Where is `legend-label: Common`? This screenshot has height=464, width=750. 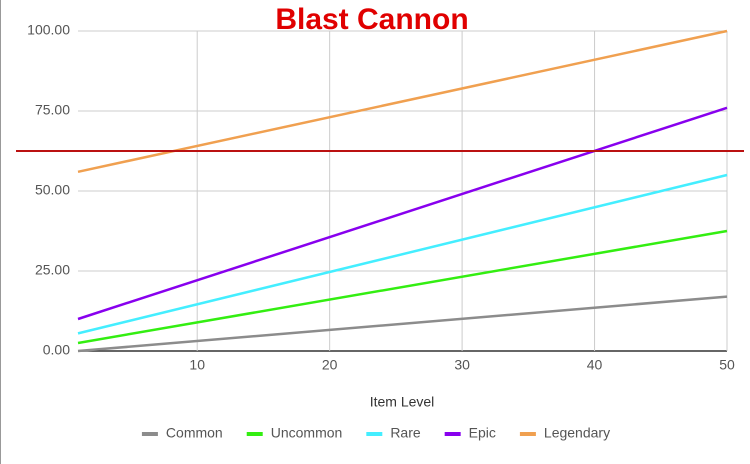
legend-label: Common is located at coordinates (194, 433).